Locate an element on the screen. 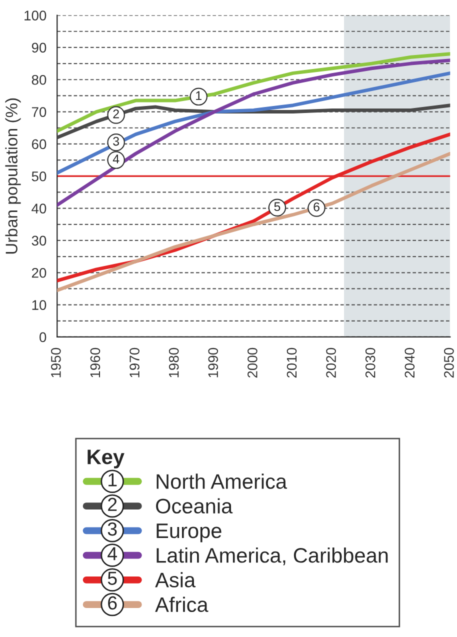 This screenshot has height=637, width=457. legend-label: Oceania is located at coordinates (194, 506).